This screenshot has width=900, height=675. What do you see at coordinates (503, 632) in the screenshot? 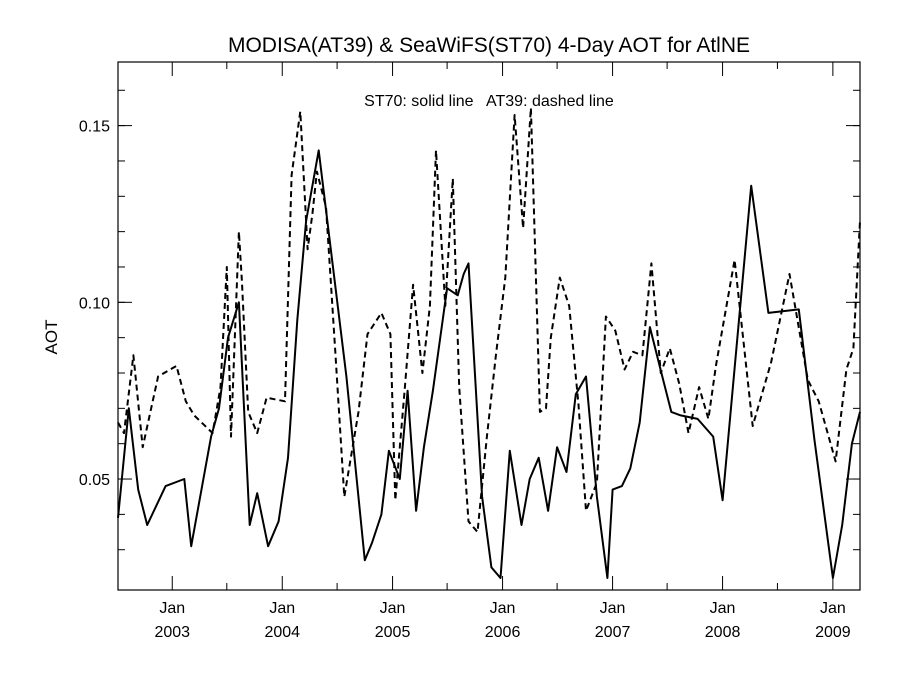
I see `x-tick-label-year: 2006` at bounding box center [503, 632].